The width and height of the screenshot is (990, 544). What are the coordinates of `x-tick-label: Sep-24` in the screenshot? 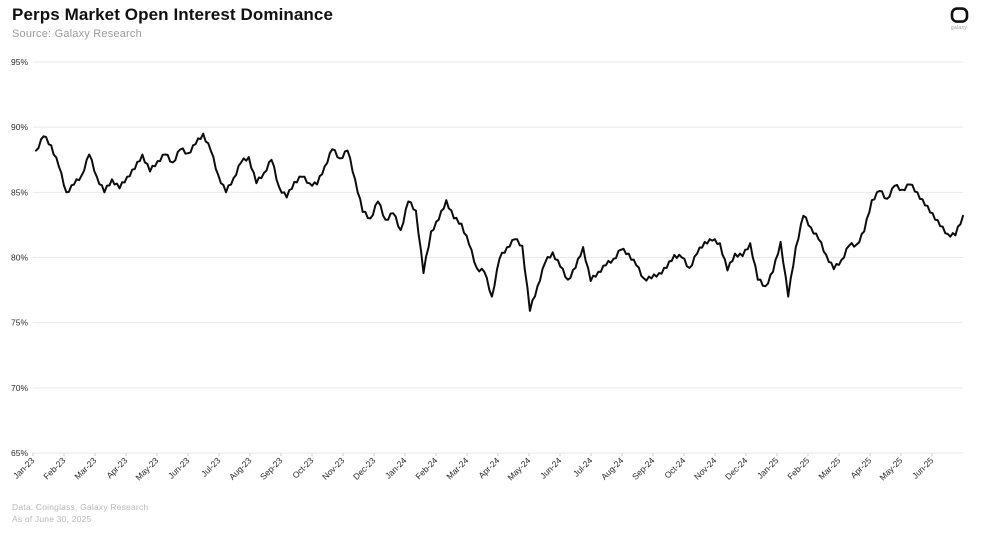 It's located at (643, 468).